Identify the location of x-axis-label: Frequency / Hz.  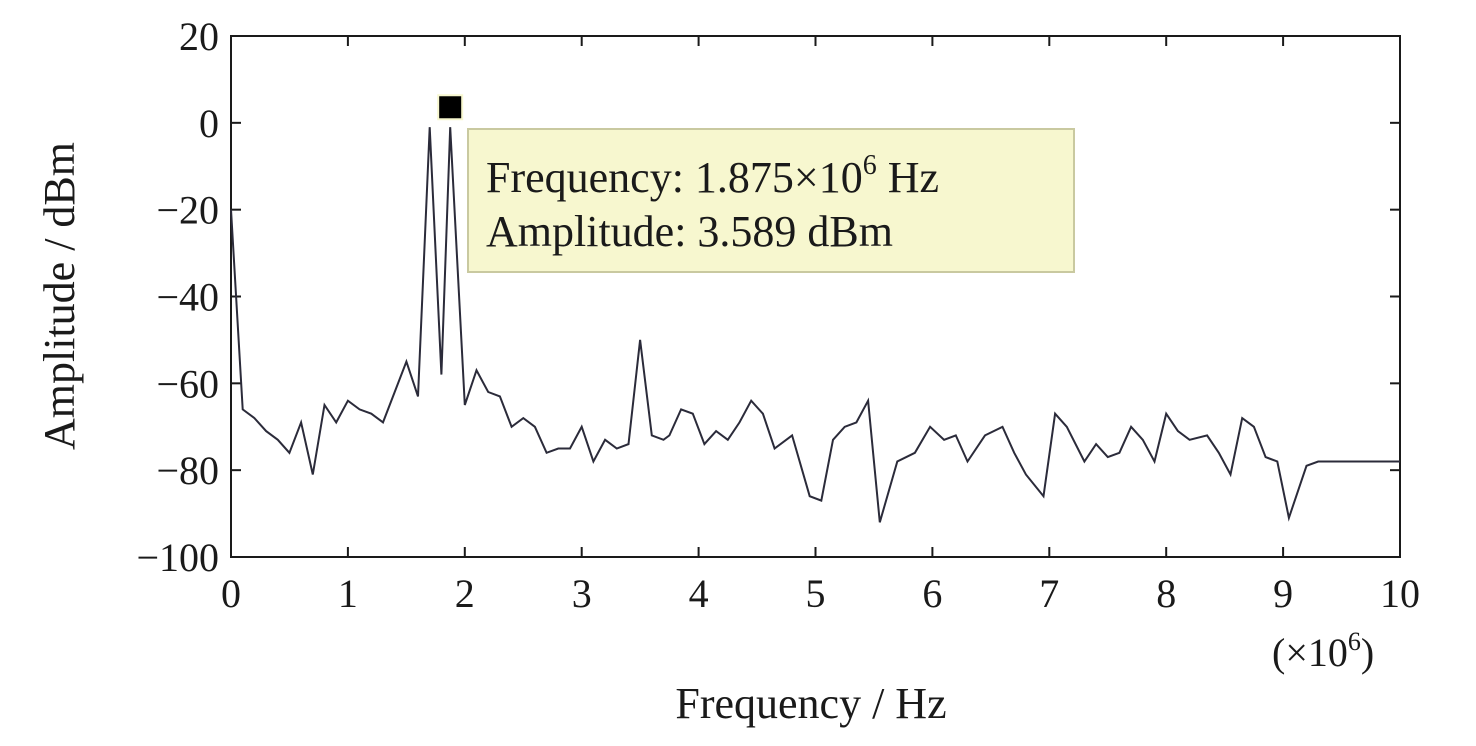
(810, 703).